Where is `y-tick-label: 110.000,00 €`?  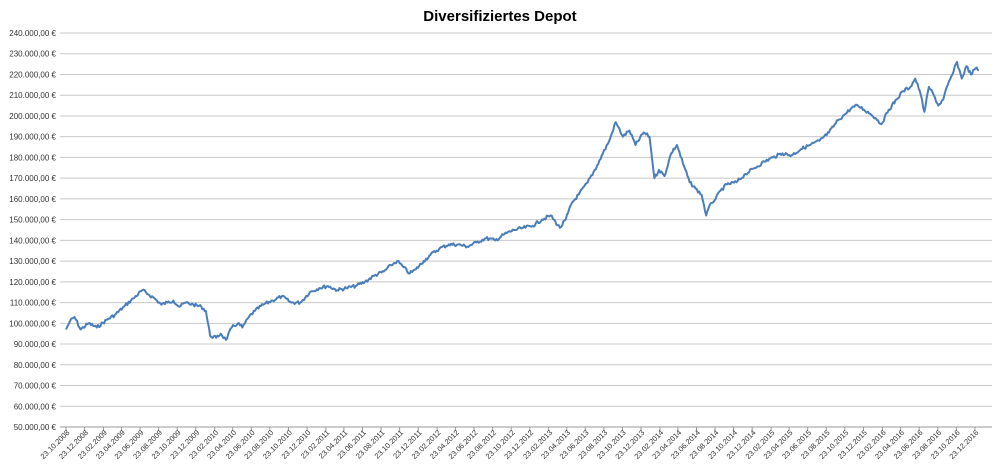 y-tick-label: 110.000,00 € is located at coordinates (33, 303).